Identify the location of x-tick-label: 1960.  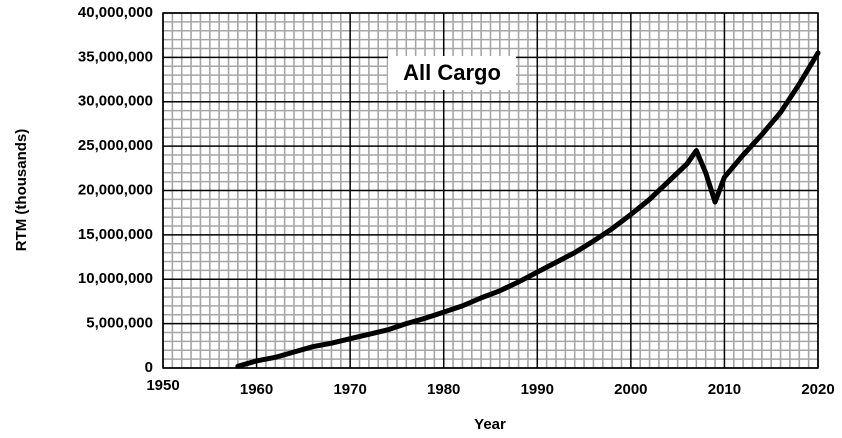
(256, 389).